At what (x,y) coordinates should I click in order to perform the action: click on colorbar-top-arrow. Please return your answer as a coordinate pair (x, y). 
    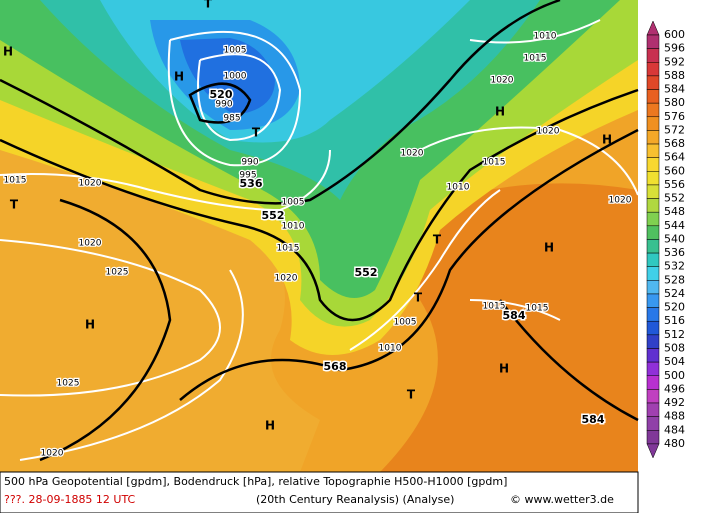
    Looking at the image, I should click on (653, 28).